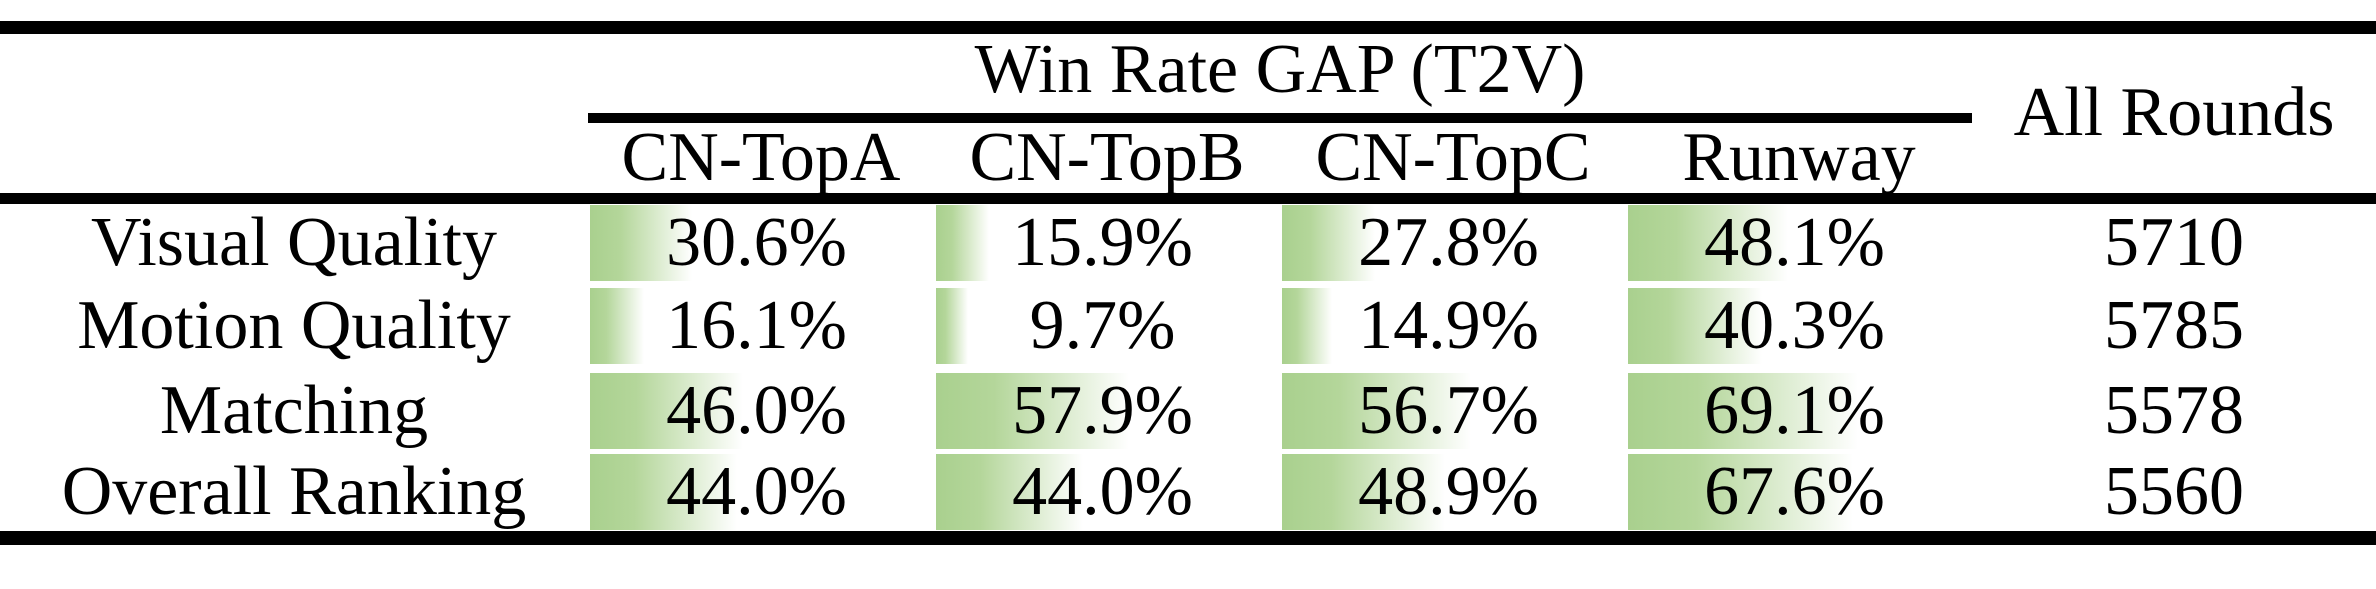 The height and width of the screenshot is (589, 2376). I want to click on value-cell: 30.6%, so click(761, 240).